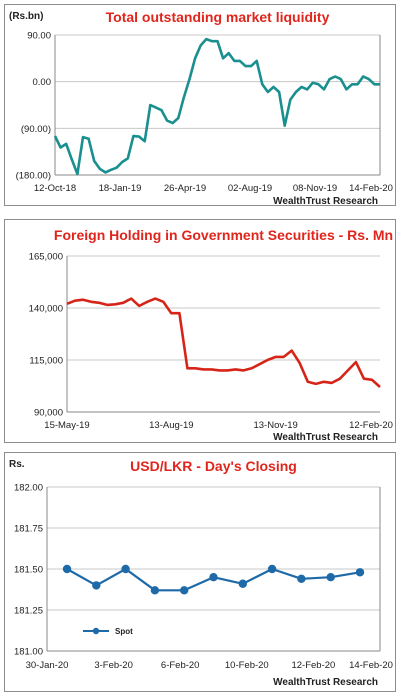 The width and height of the screenshot is (400, 695). Describe the element at coordinates (28, 652) in the screenshot. I see `y-tick-label: 181.00` at that location.